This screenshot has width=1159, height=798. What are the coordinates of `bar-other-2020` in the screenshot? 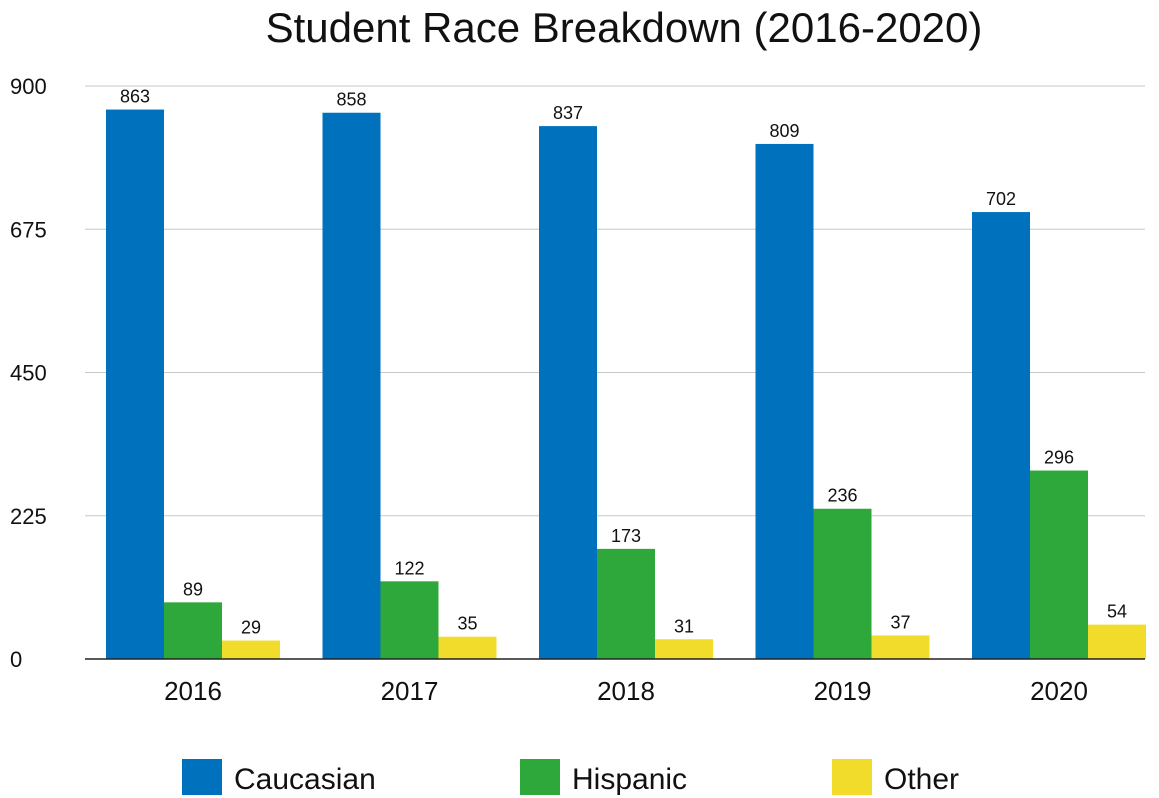 It's located at (1117, 641).